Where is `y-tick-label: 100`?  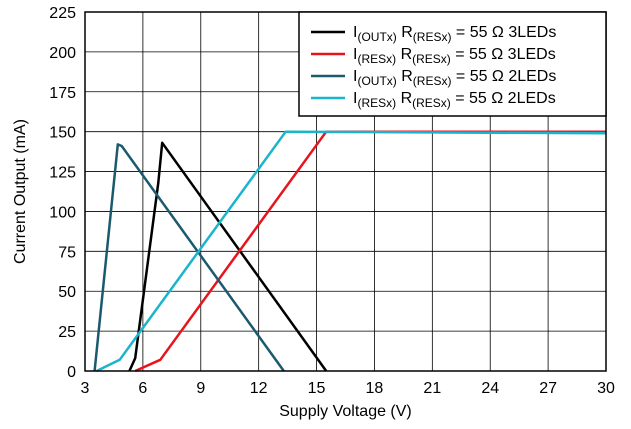 y-tick-label: 100 is located at coordinates (62, 212).